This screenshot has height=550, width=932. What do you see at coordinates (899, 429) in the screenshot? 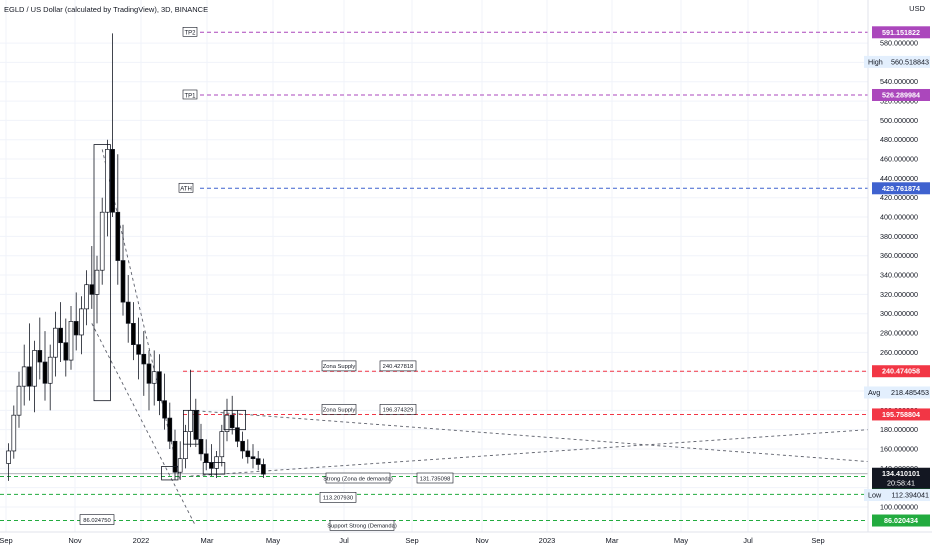
I see `price-tick-label: 180.000000` at bounding box center [899, 429].